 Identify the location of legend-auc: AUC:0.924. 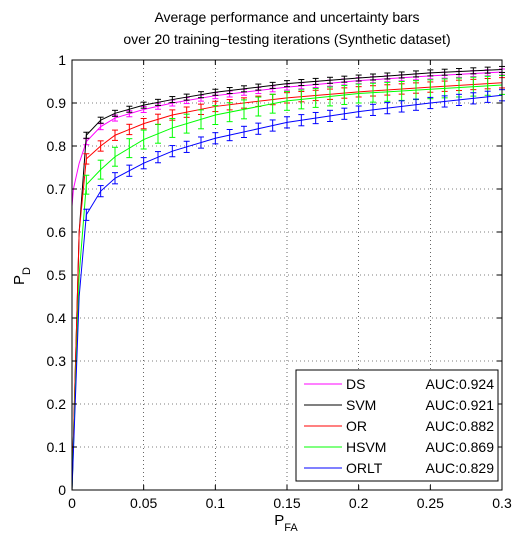
(460, 384).